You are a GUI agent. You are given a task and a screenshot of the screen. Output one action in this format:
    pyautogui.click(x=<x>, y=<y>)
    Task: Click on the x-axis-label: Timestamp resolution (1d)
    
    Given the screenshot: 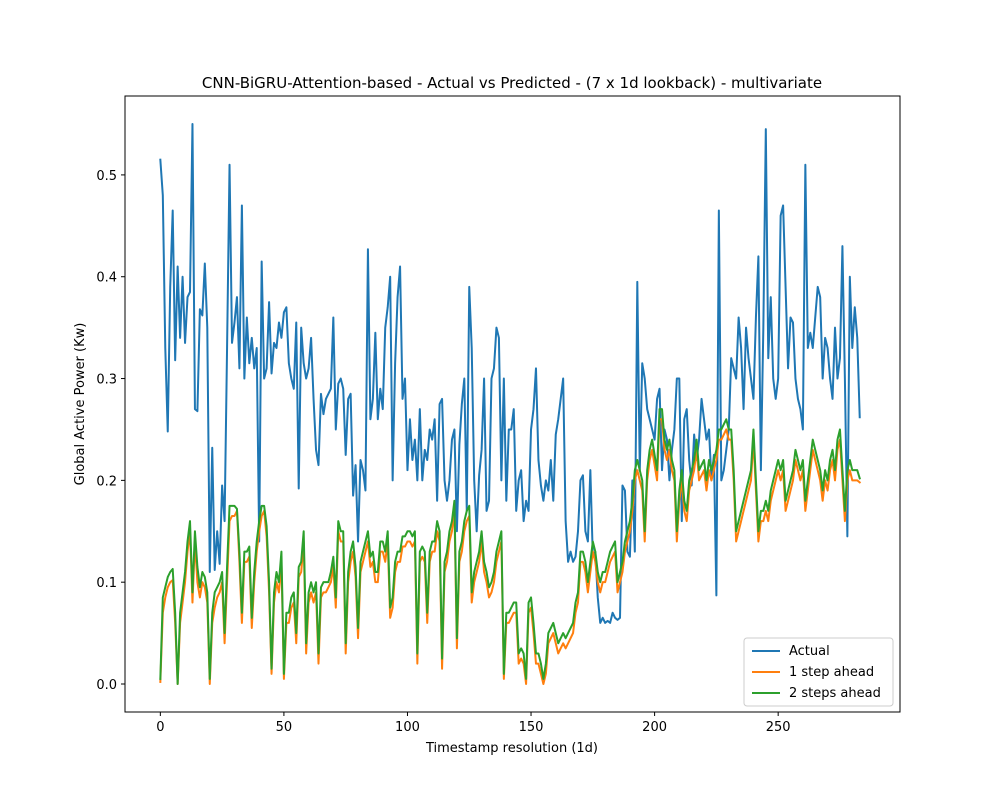 What is the action you would take?
    pyautogui.click(x=511, y=748)
    